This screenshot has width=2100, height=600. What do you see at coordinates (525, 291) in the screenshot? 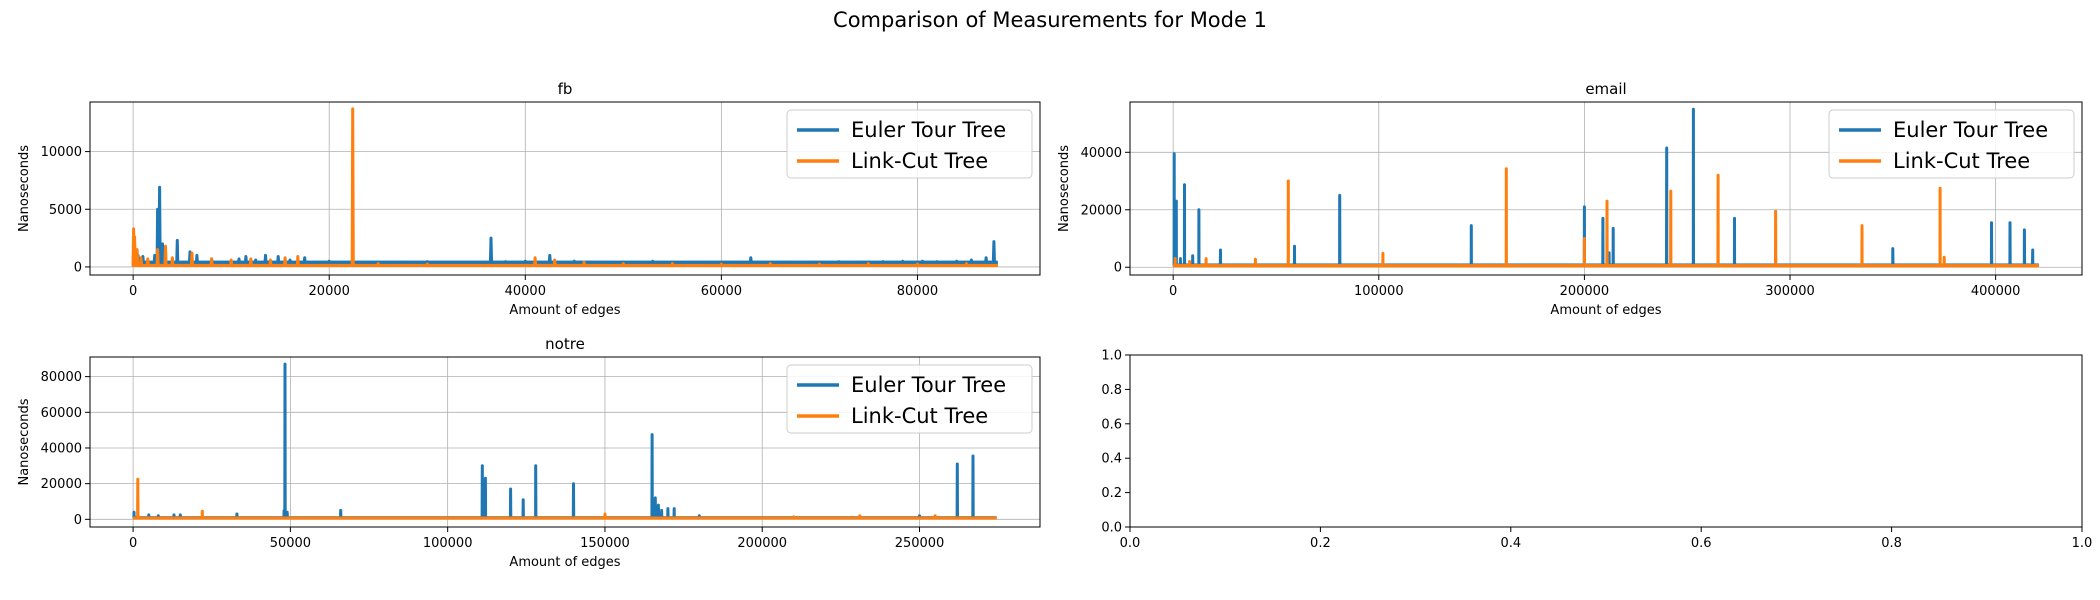
I see `x-tick-label: 40000` at bounding box center [525, 291].